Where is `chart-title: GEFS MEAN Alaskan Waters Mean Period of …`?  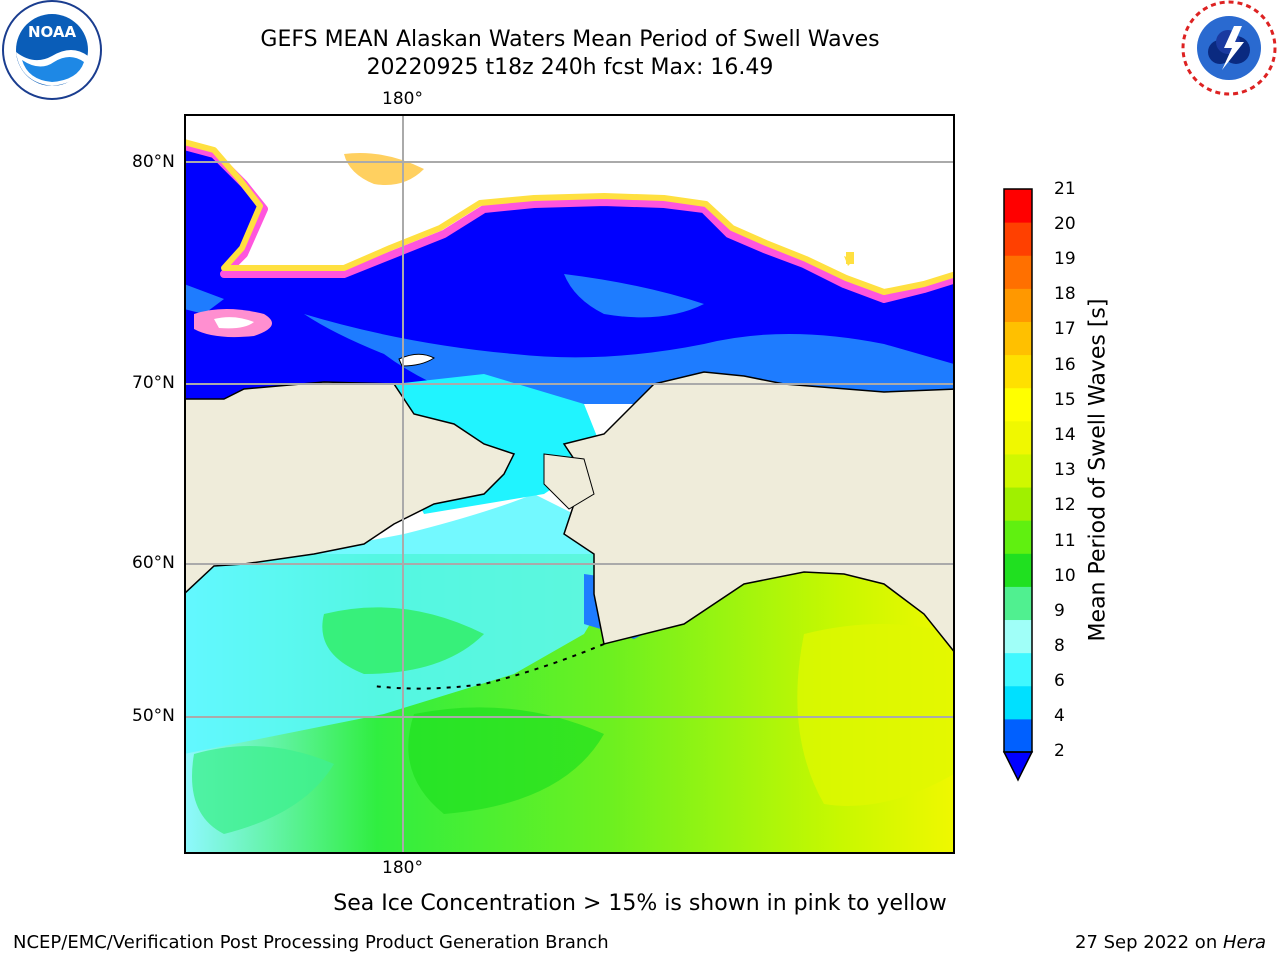
chart-title: GEFS MEAN Alaskan Waters Mean Period of … is located at coordinates (570, 39).